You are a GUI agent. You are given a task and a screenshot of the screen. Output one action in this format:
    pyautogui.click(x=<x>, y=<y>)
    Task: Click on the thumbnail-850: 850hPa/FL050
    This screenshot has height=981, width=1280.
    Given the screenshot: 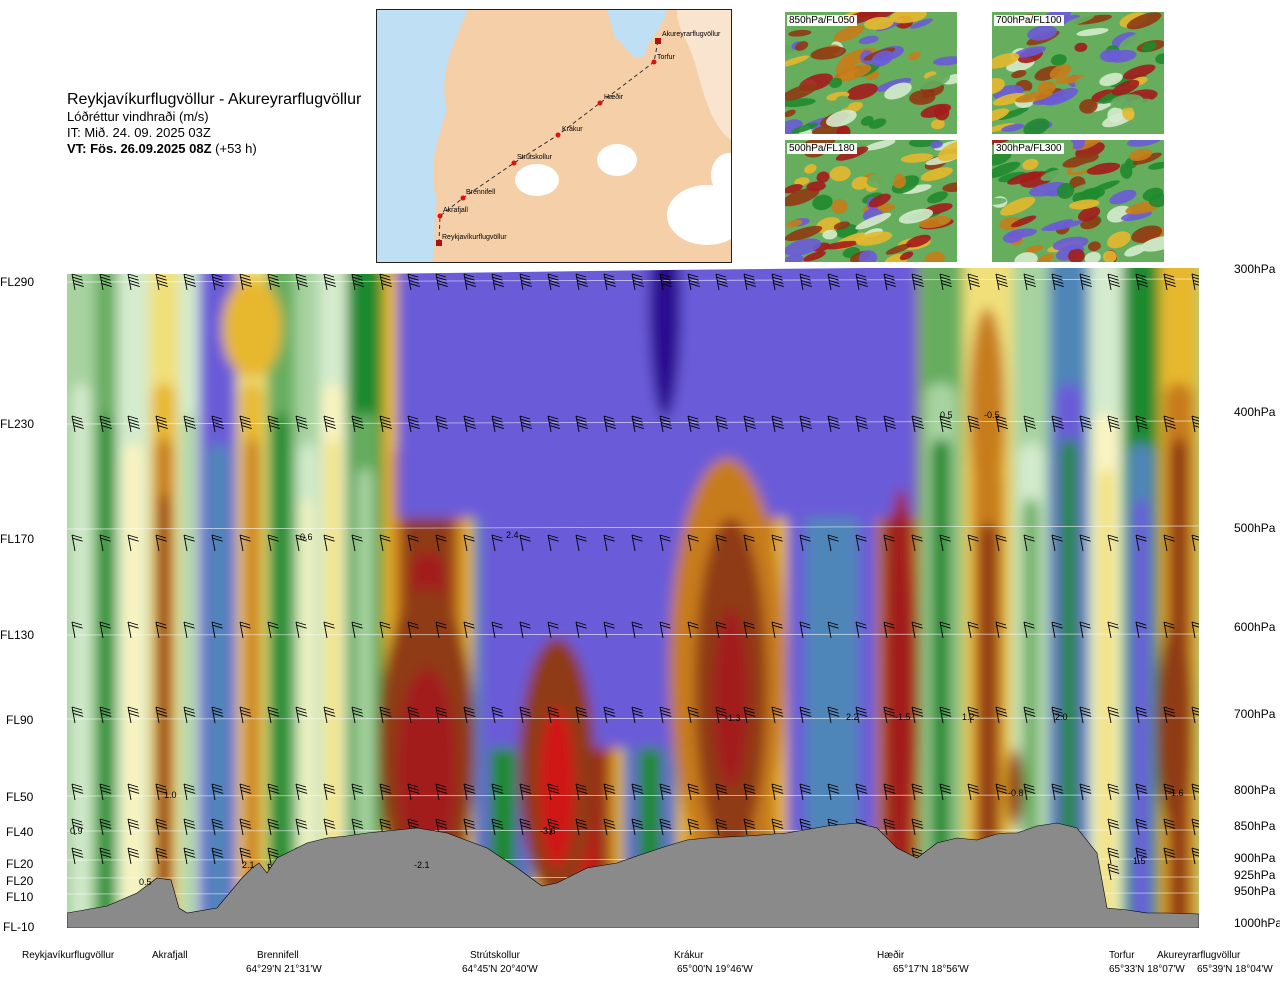 What is the action you would take?
    pyautogui.click(x=871, y=73)
    